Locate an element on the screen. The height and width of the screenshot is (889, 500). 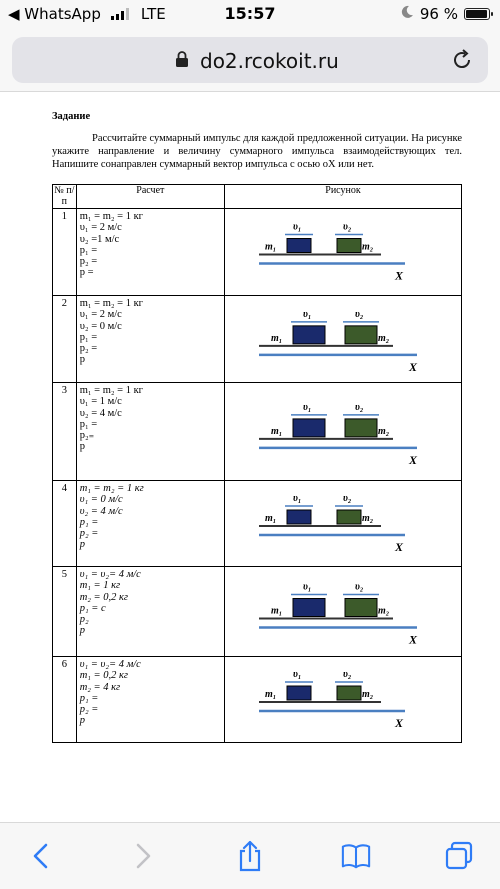
clock: 15:57 is located at coordinates (250, 13).